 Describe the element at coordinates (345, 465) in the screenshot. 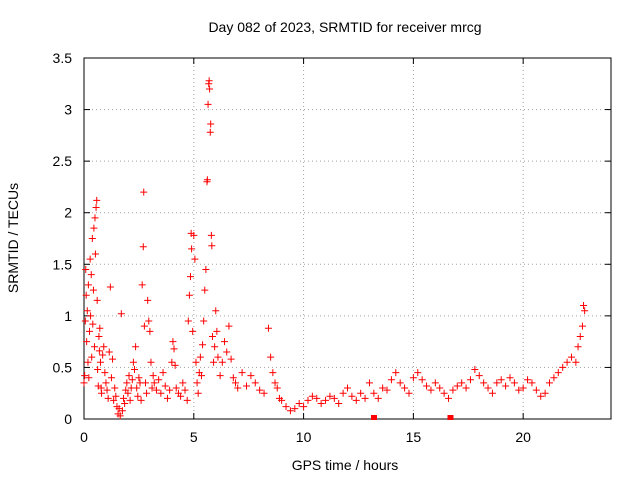

I see `x-axis-label: GPS time / hours` at that location.